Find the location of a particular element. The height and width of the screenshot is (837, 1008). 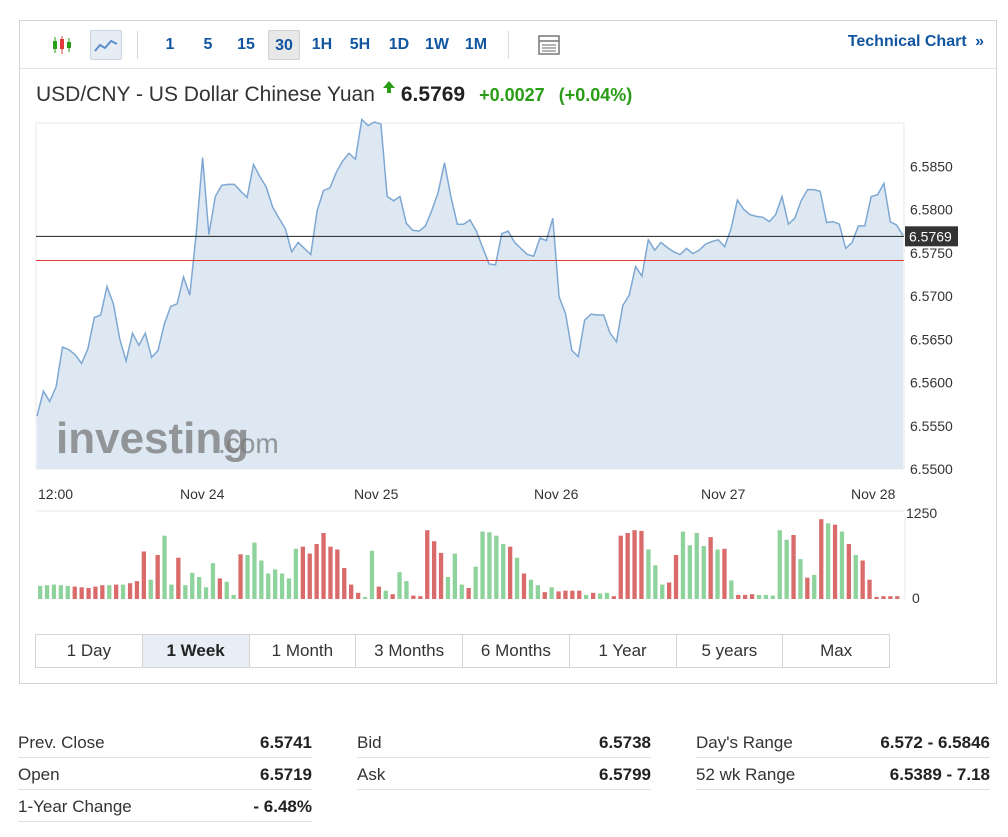

range-3-months: 3 Months is located at coordinates (409, 651).